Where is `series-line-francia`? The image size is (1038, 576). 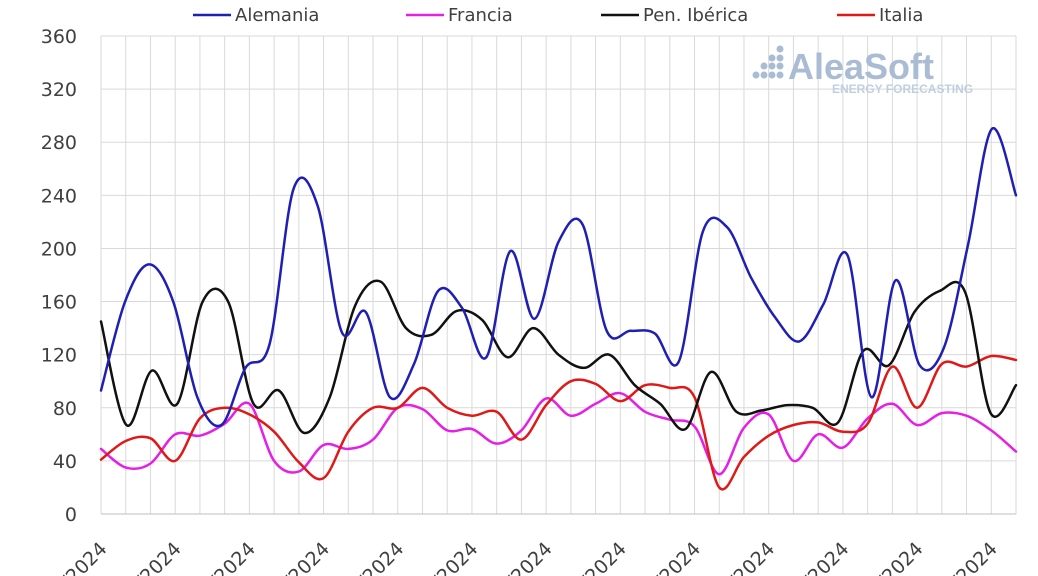 series-line-francia is located at coordinates (558, 433).